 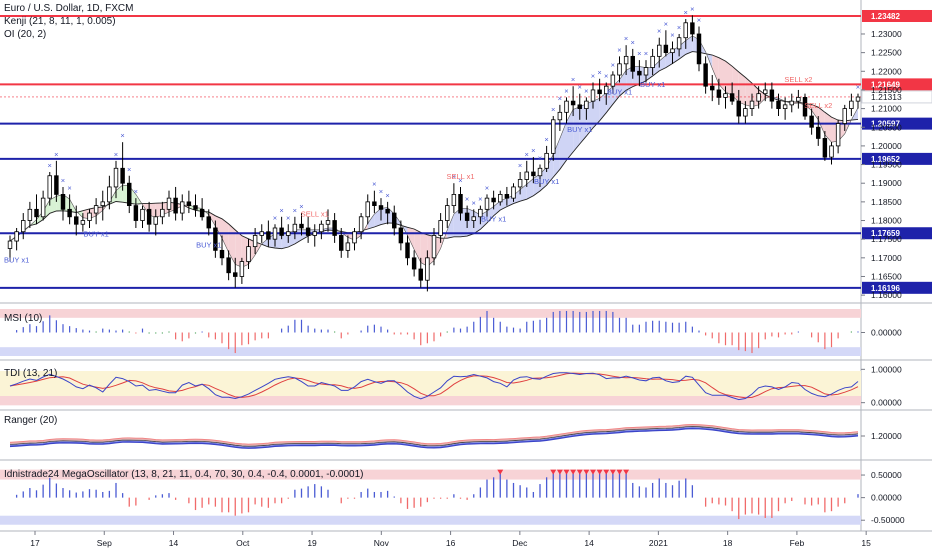 I want to click on price-tick-label: 1.20000, so click(x=886, y=146).